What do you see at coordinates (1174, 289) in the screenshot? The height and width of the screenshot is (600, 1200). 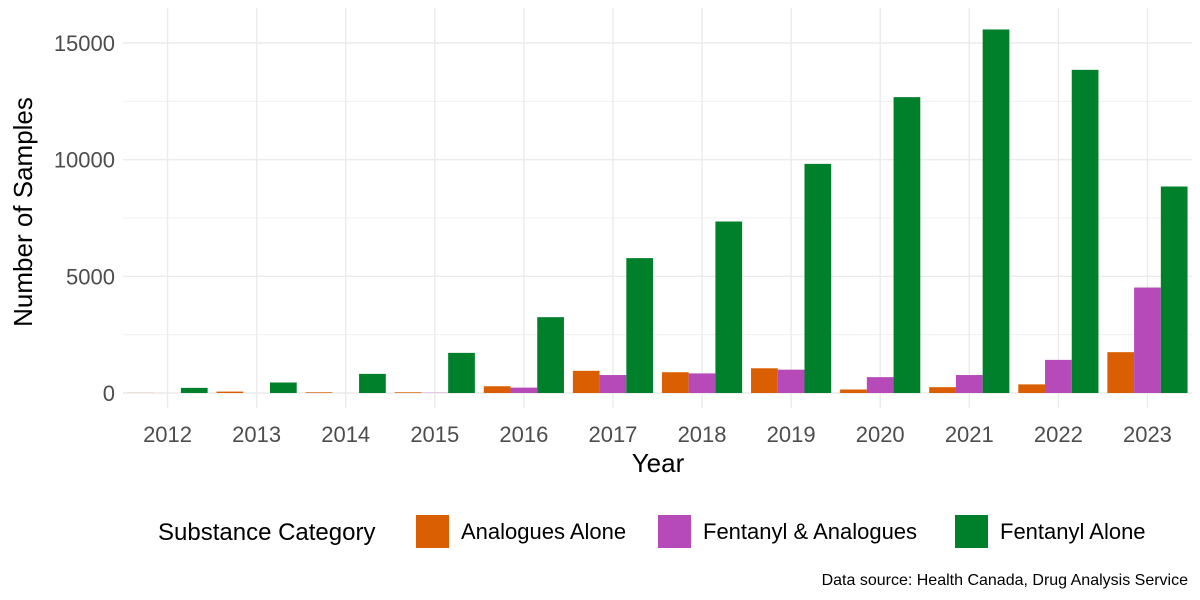 I see `bar-fentanyl-alone-2023` at bounding box center [1174, 289].